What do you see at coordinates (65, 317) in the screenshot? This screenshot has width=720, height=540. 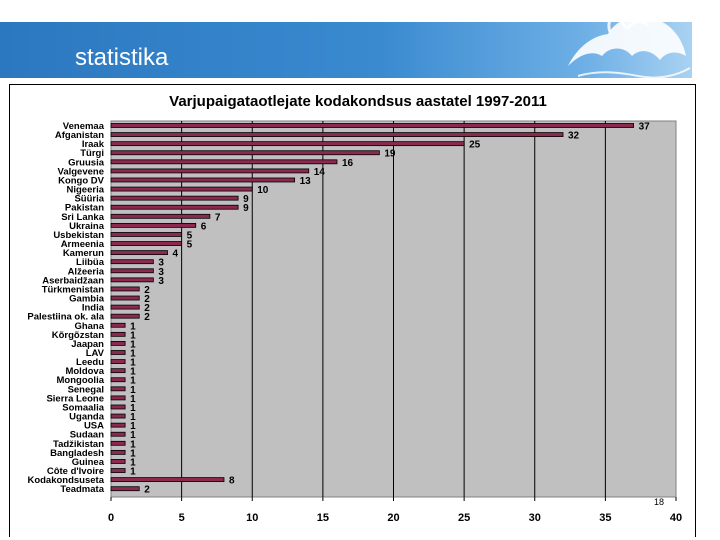 I see `category-label: Palestiina ok. ala` at bounding box center [65, 317].